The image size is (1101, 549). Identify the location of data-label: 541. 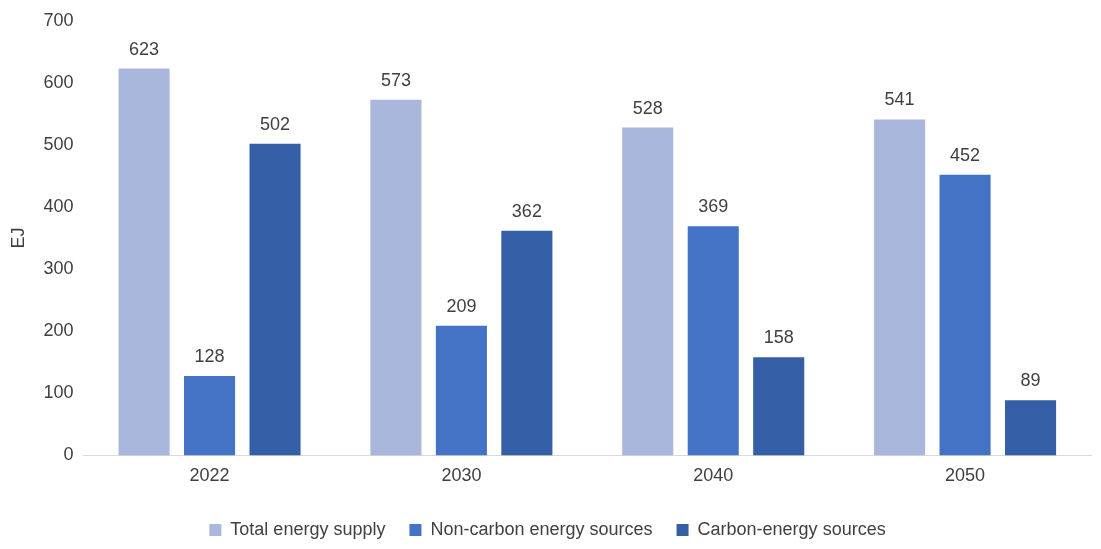
(899, 99).